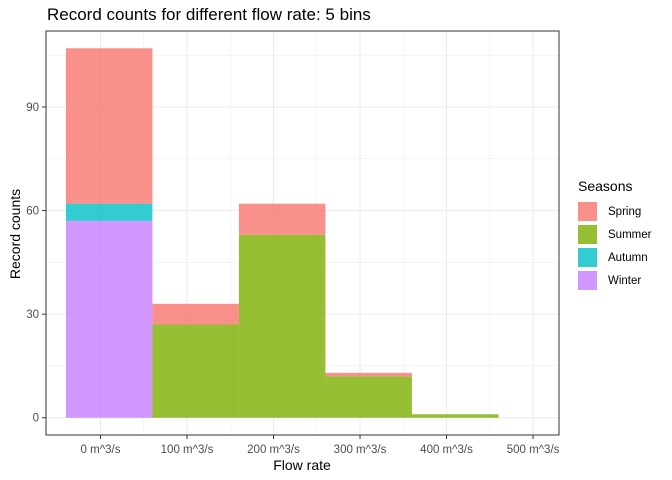 The image size is (672, 480). What do you see at coordinates (446, 450) in the screenshot?
I see `x-tick-label: 400 m^3/s` at bounding box center [446, 450].